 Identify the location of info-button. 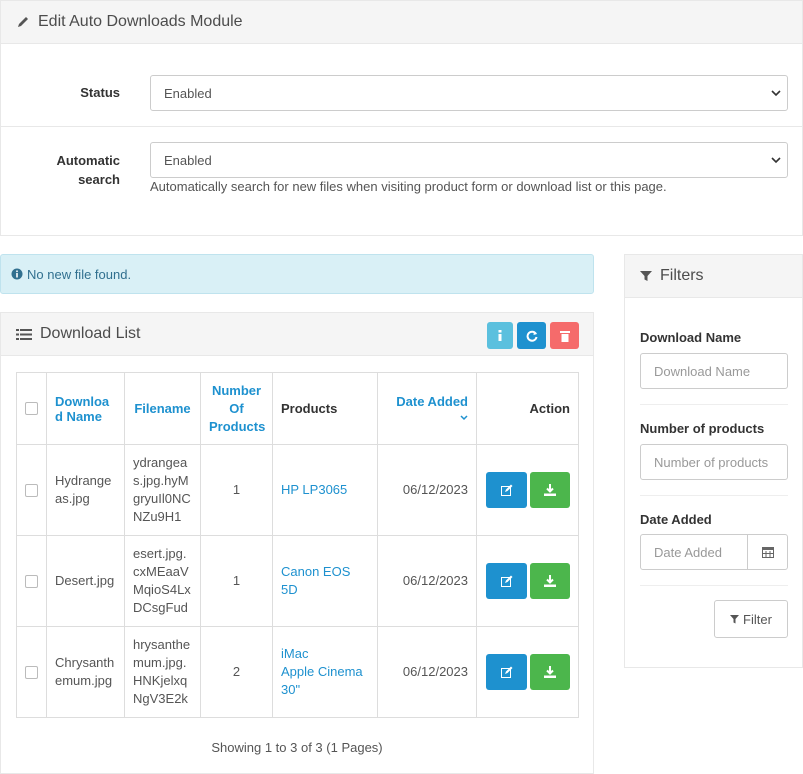
(500, 335).